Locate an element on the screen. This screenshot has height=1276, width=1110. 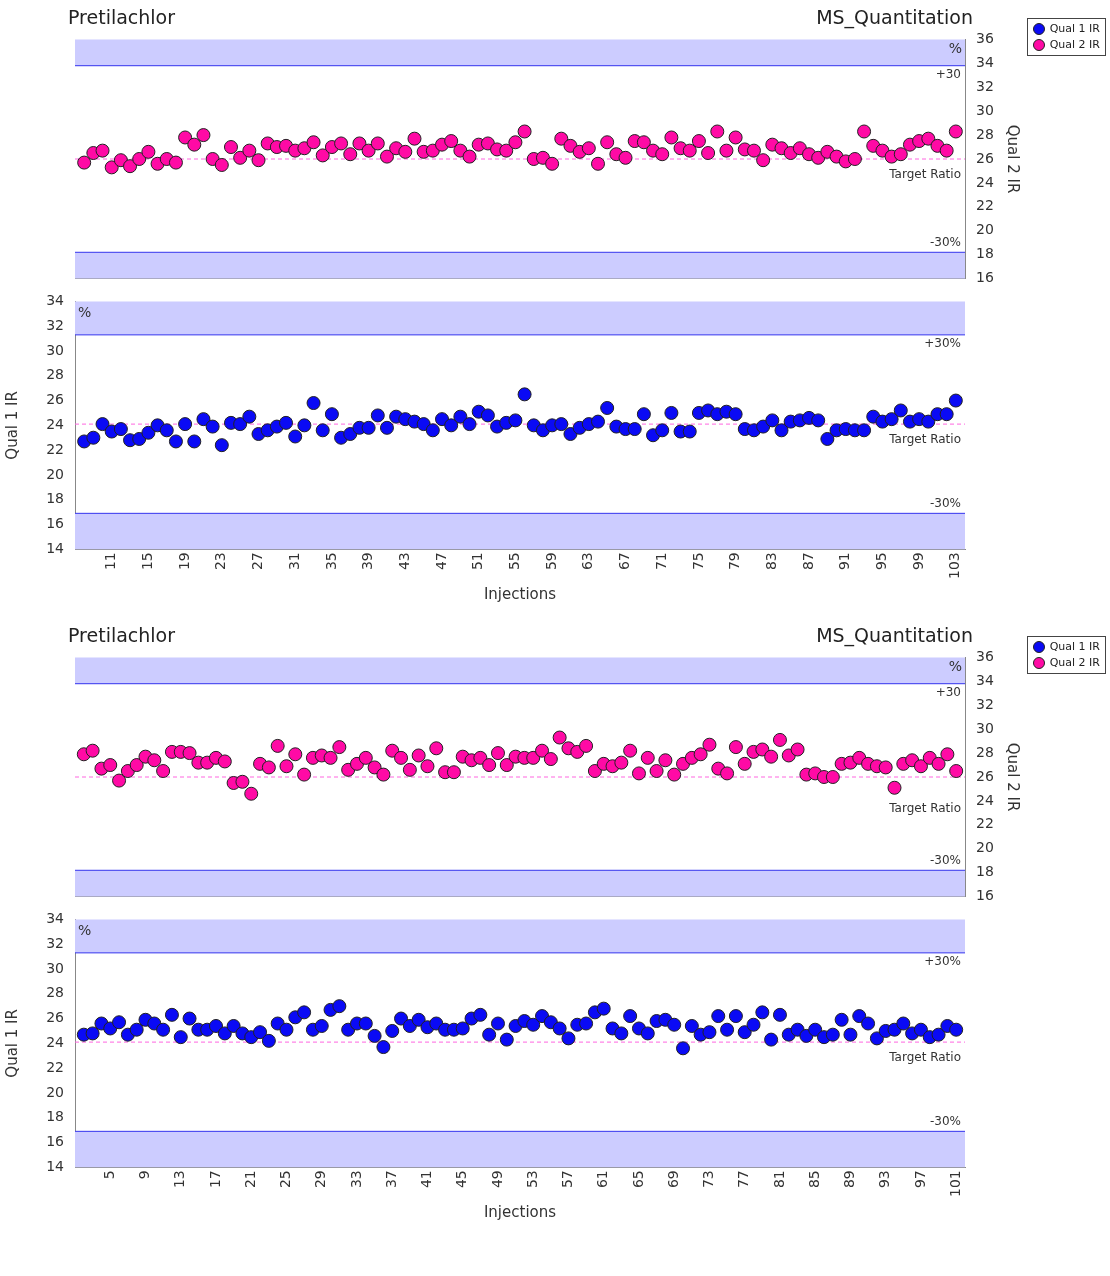
y-tick-label: 26 is located at coordinates (55, 1017).